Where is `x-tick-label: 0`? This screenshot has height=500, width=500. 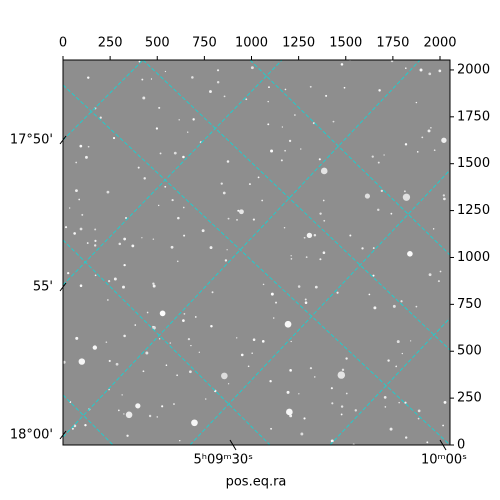
x-tick-label: 0 is located at coordinates (63, 43).